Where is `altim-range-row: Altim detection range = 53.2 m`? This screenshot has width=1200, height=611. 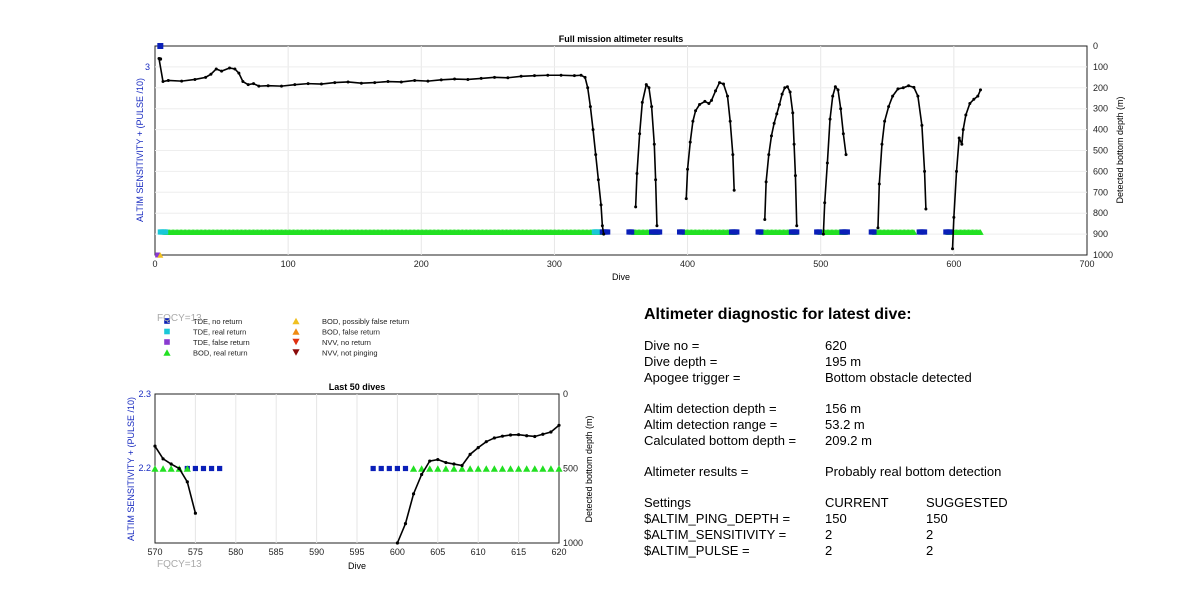
altim-range-row: Altim detection range = 53.2 m is located at coordinates (914, 425).